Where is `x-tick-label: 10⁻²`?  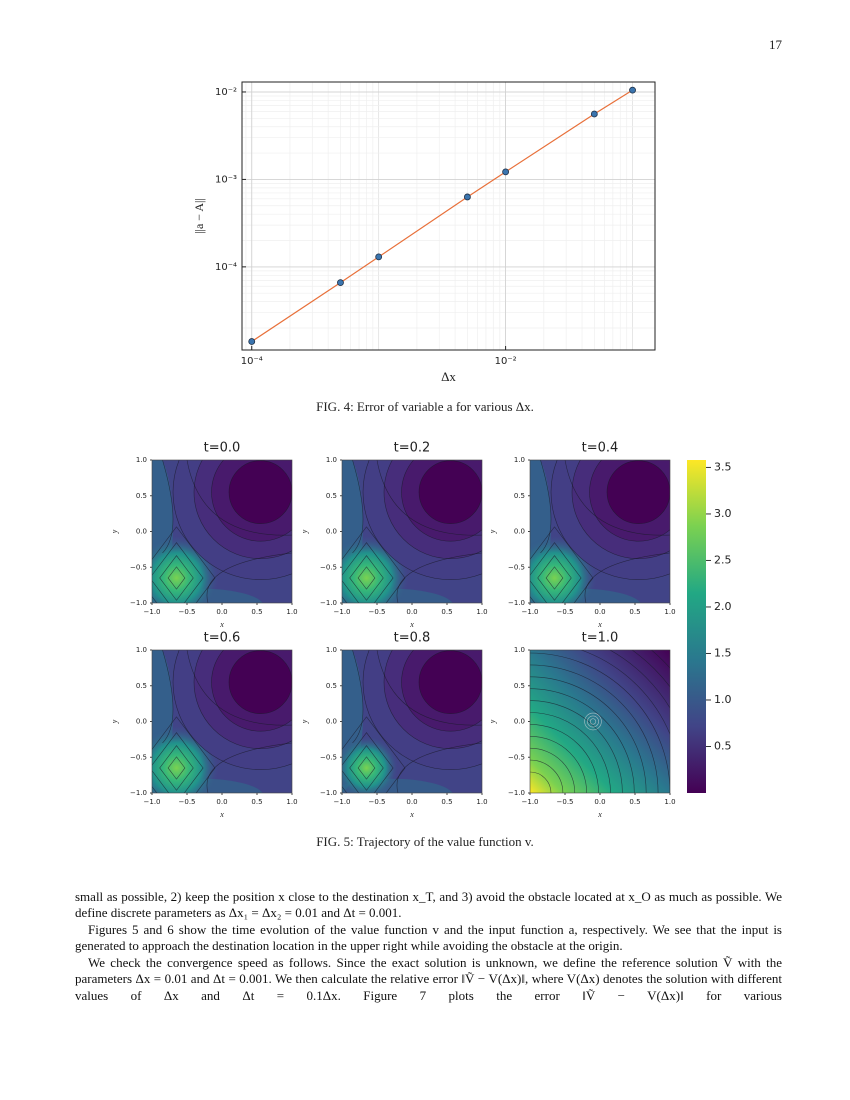
x-tick-label: 10⁻² is located at coordinates (506, 361).